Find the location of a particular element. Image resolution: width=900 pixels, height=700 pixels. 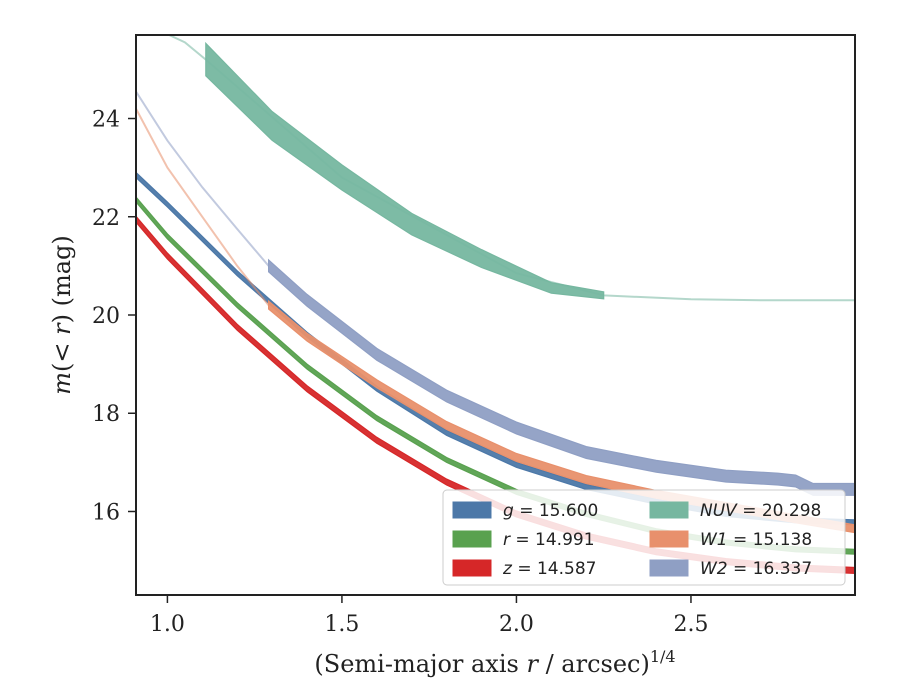

legend-entry-r: r = 14.991 is located at coordinates (523, 540).